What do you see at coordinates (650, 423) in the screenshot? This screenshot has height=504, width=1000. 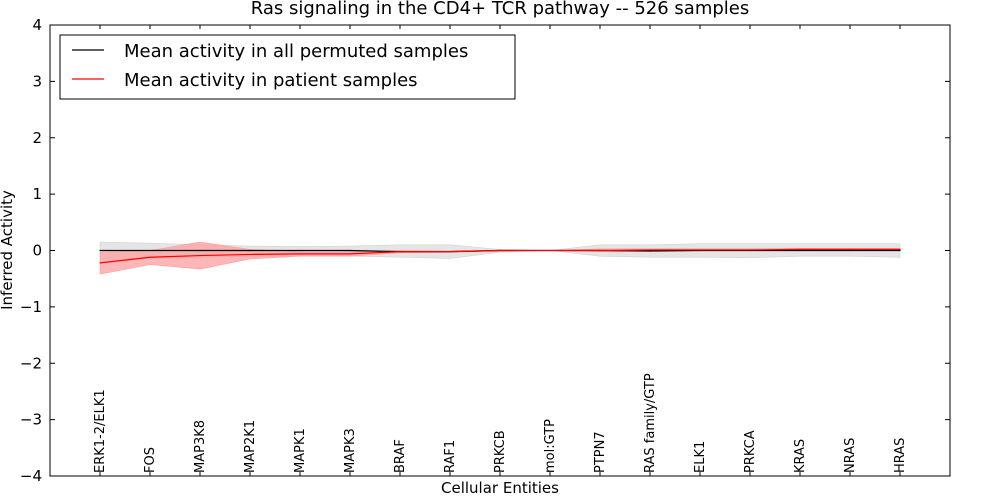 I see `x-tick-label: RAS family/GTP` at bounding box center [650, 423].